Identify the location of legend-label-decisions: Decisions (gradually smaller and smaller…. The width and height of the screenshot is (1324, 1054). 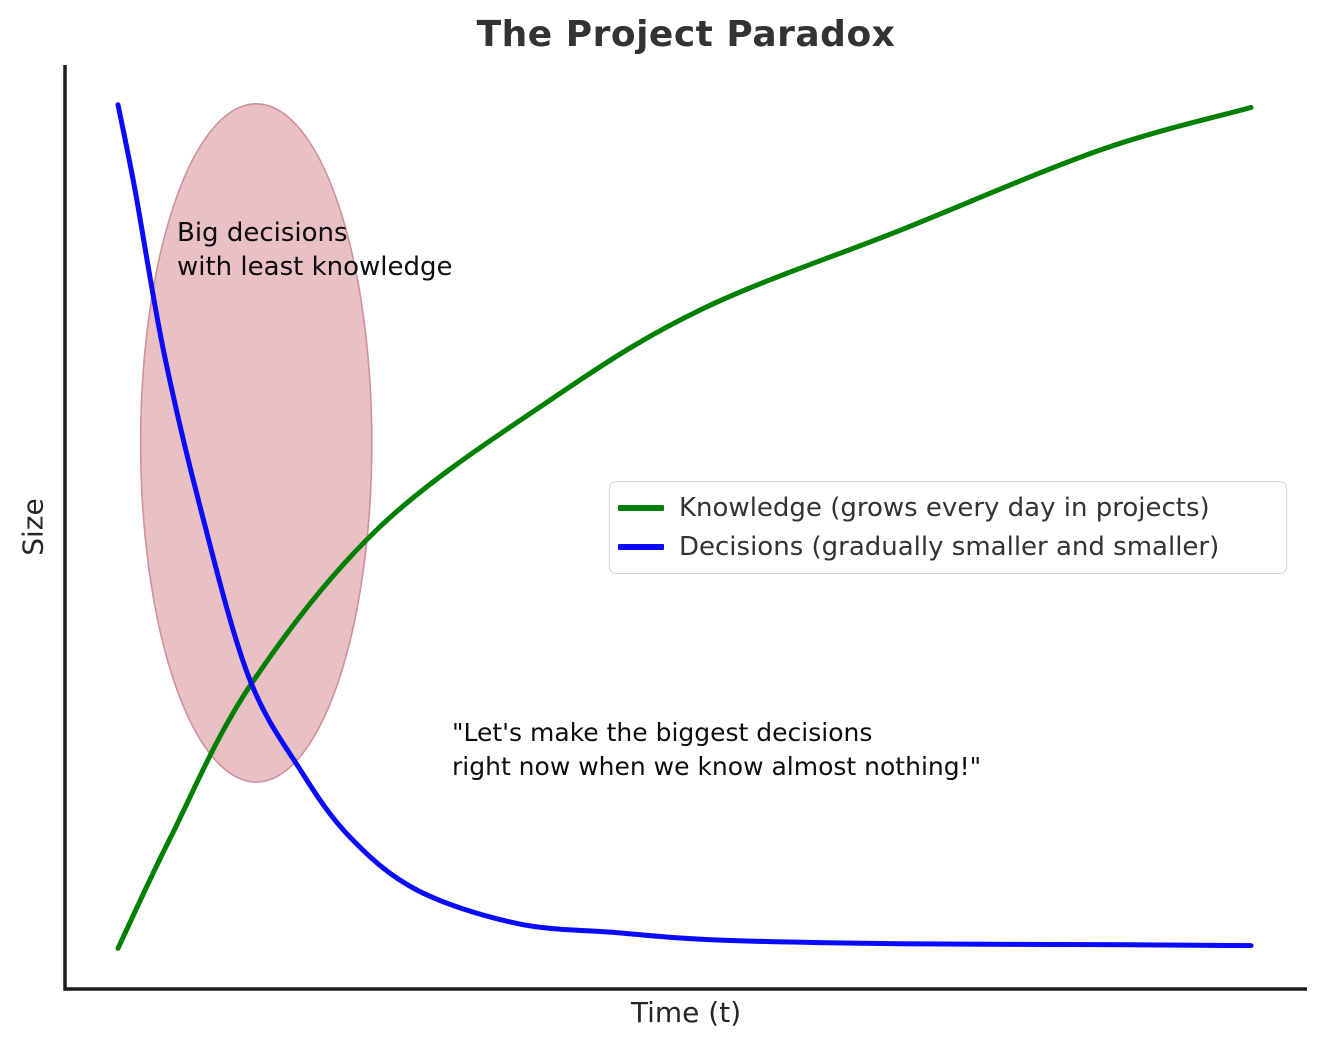
(949, 547).